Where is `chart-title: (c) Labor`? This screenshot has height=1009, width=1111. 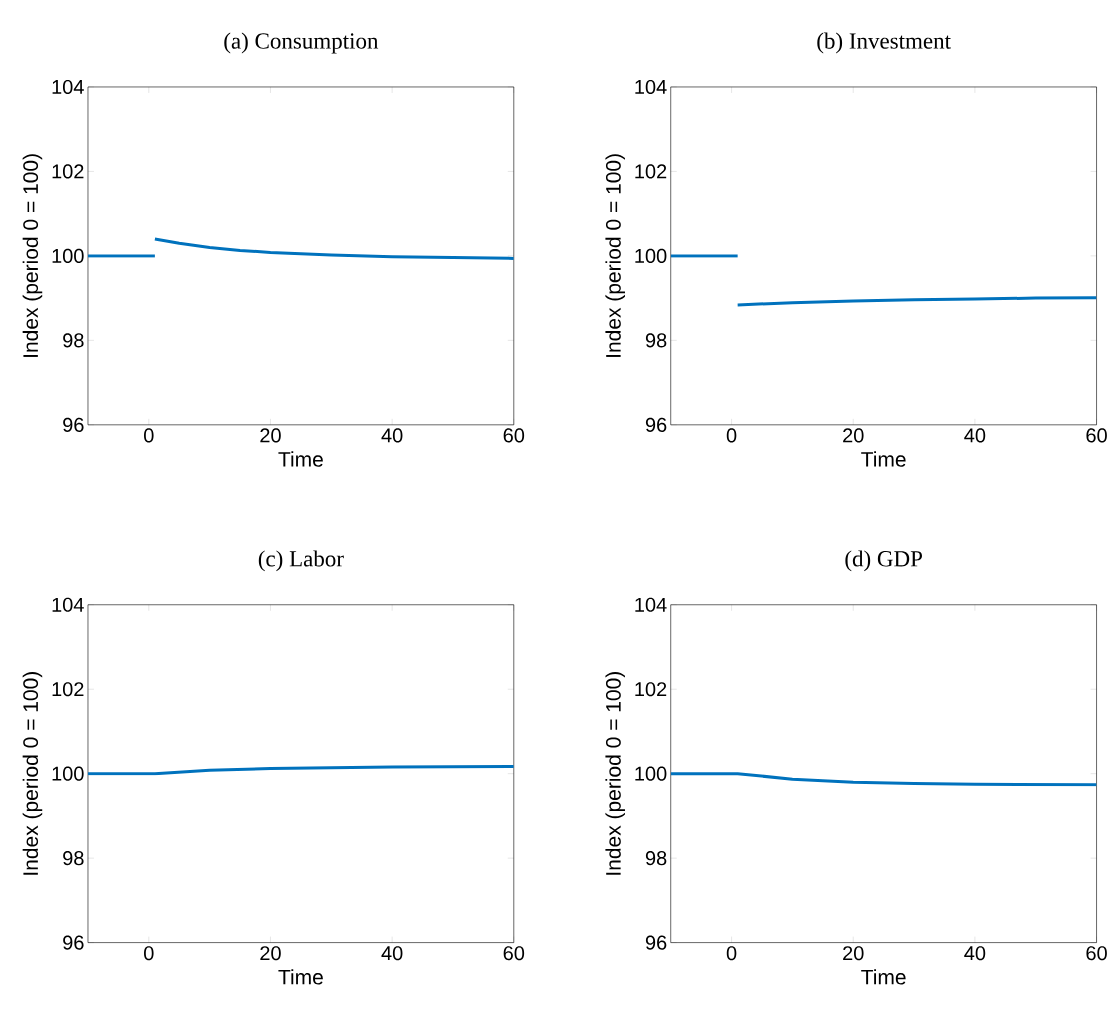 chart-title: (c) Labor is located at coordinates (301, 561).